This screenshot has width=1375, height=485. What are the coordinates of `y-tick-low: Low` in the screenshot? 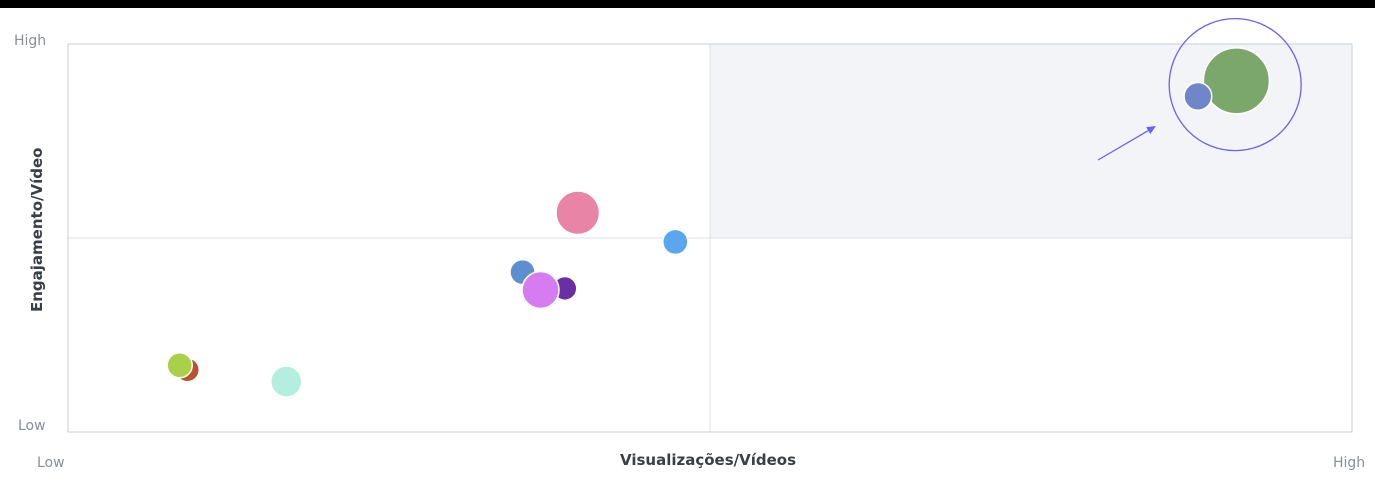 It's located at (32, 426).